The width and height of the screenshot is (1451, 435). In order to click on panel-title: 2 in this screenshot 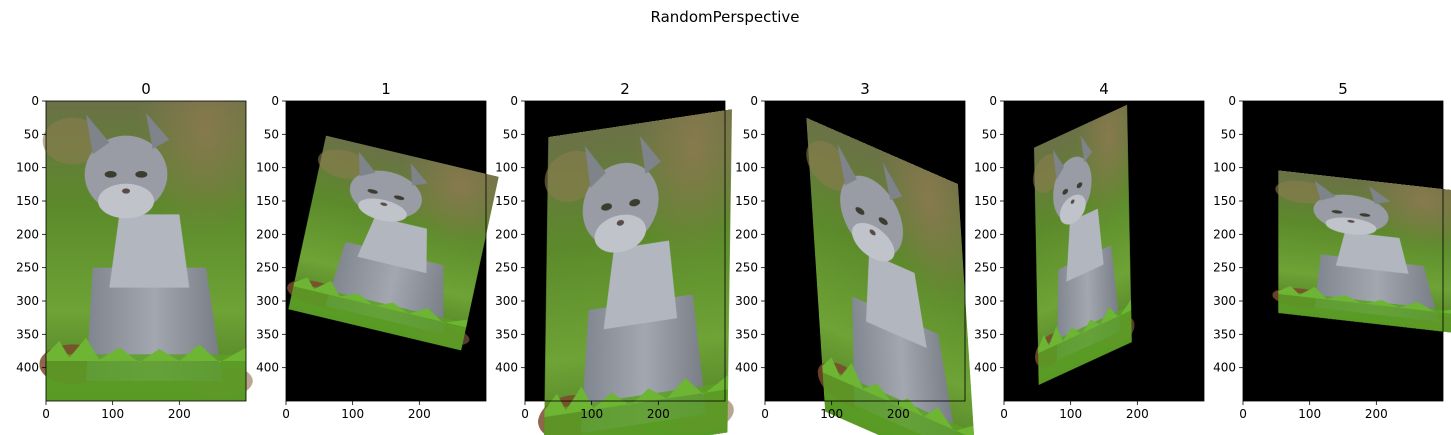, I will do `click(625, 89)`.